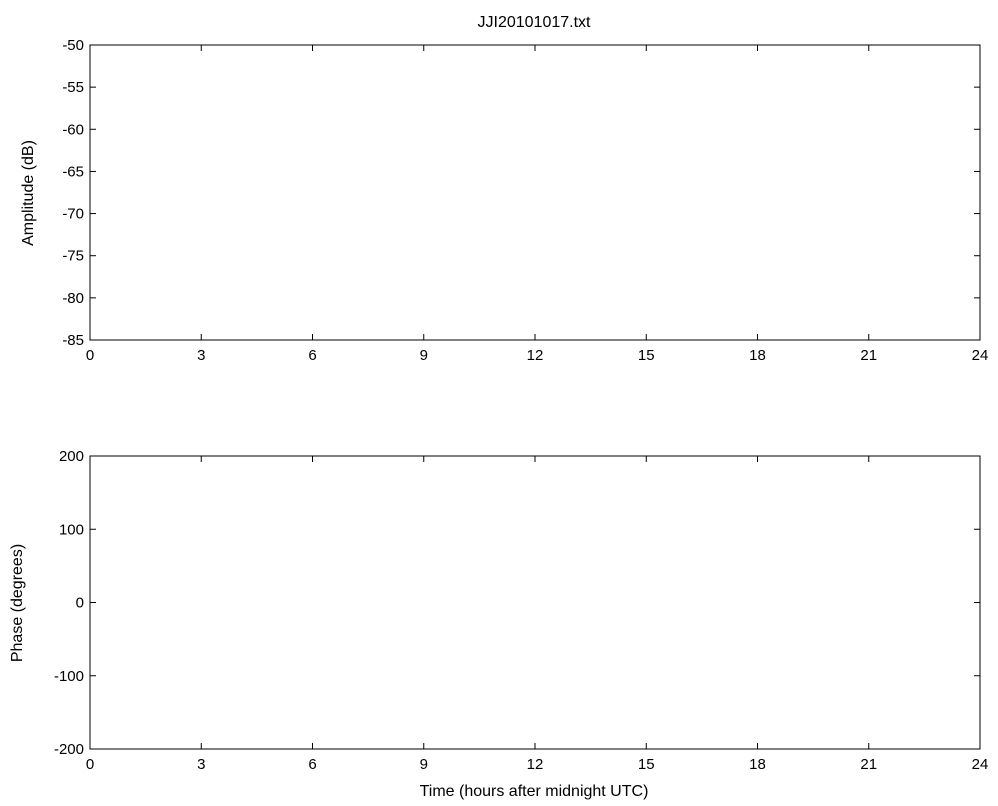  What do you see at coordinates (757, 355) in the screenshot?
I see `amplitude-x-tick-label: 18` at bounding box center [757, 355].